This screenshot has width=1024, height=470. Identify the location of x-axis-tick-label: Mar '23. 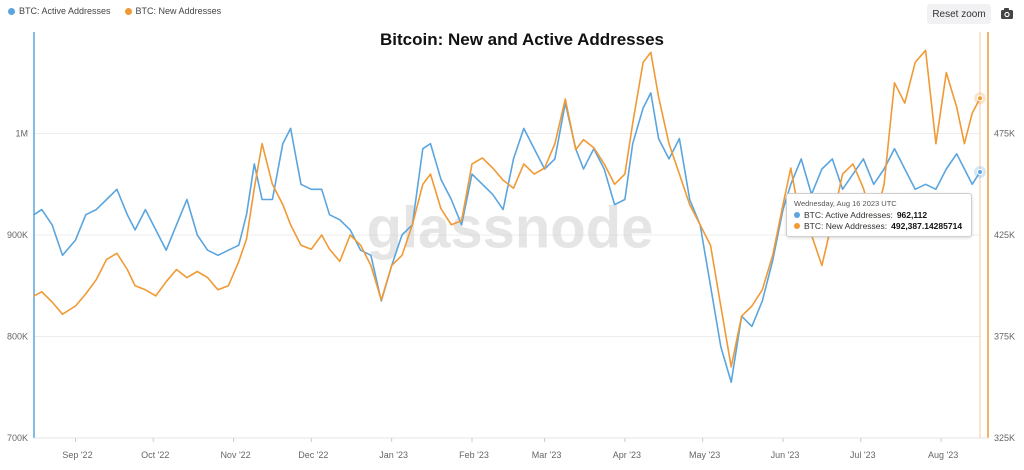
(547, 455).